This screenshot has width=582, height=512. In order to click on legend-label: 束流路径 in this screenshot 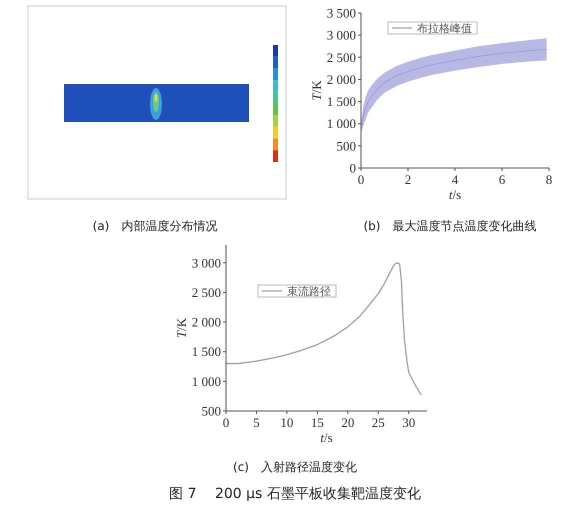, I will do `click(309, 291)`.